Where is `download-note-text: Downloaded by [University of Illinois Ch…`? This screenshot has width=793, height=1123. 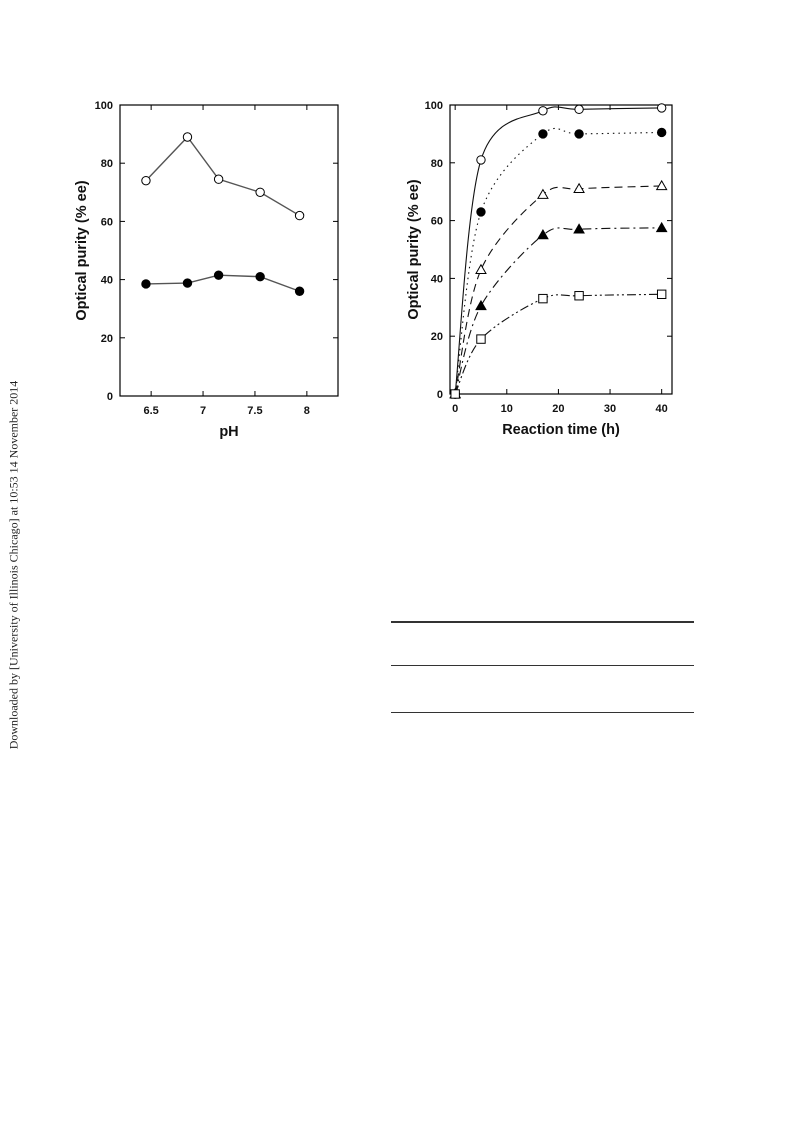 download-note-text: Downloaded by [University of Illinois Ch… is located at coordinates (13, 565).